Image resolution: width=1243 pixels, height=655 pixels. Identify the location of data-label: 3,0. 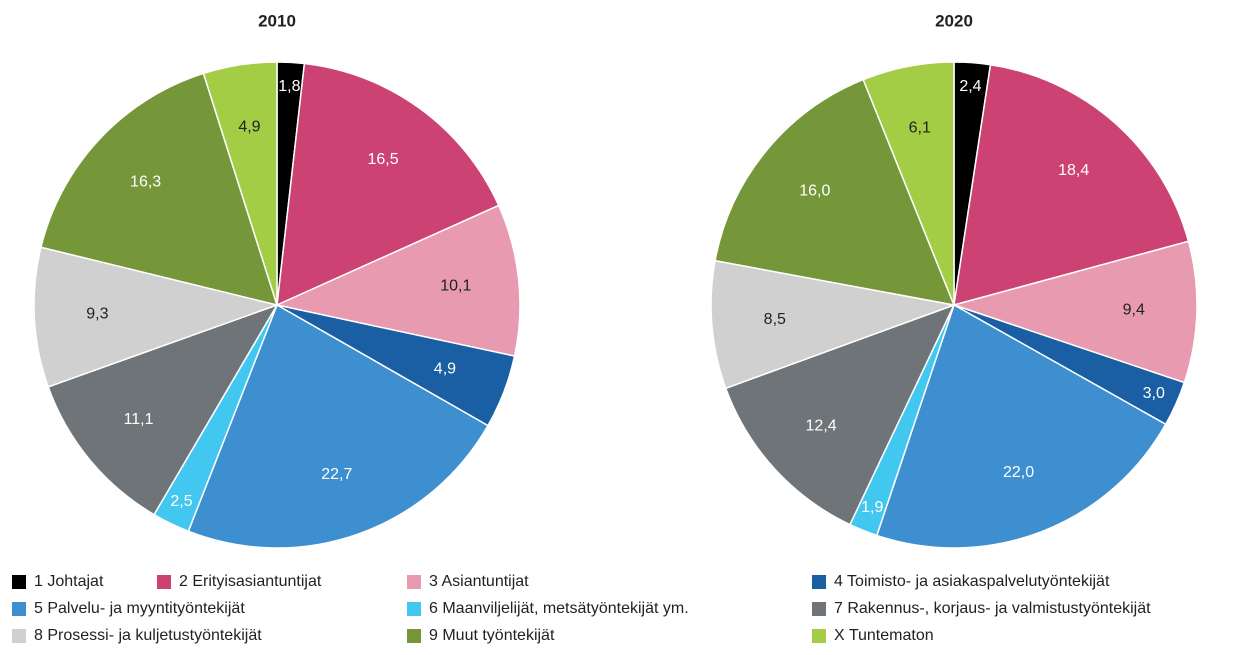
(1154, 393).